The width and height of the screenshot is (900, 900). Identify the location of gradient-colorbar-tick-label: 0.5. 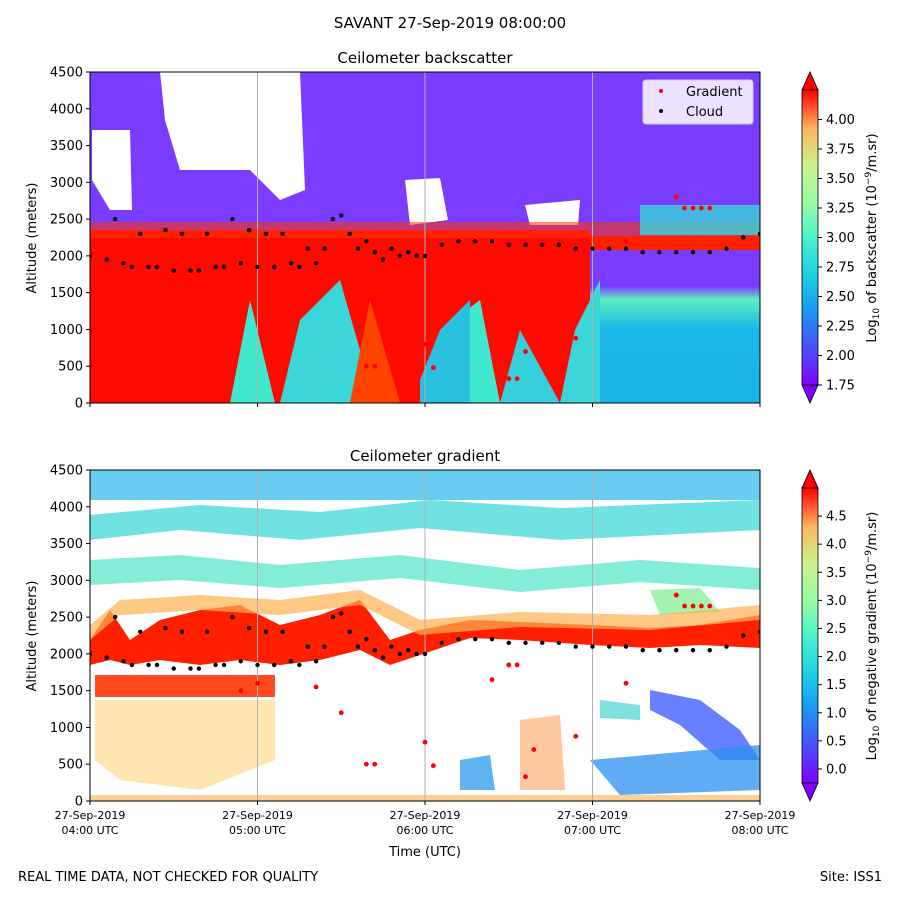
(836, 741).